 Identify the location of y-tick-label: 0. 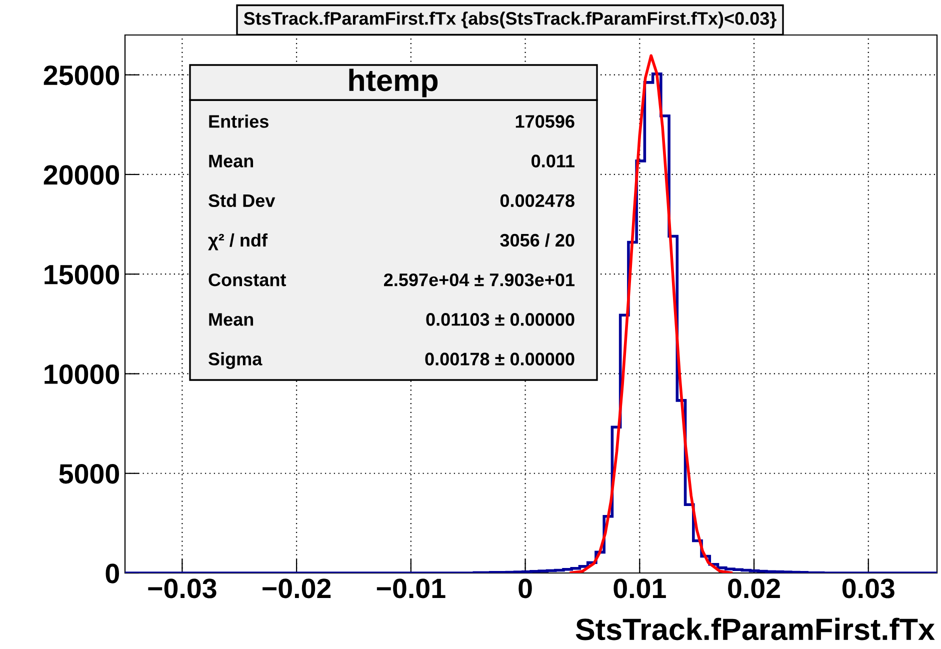
(112, 574).